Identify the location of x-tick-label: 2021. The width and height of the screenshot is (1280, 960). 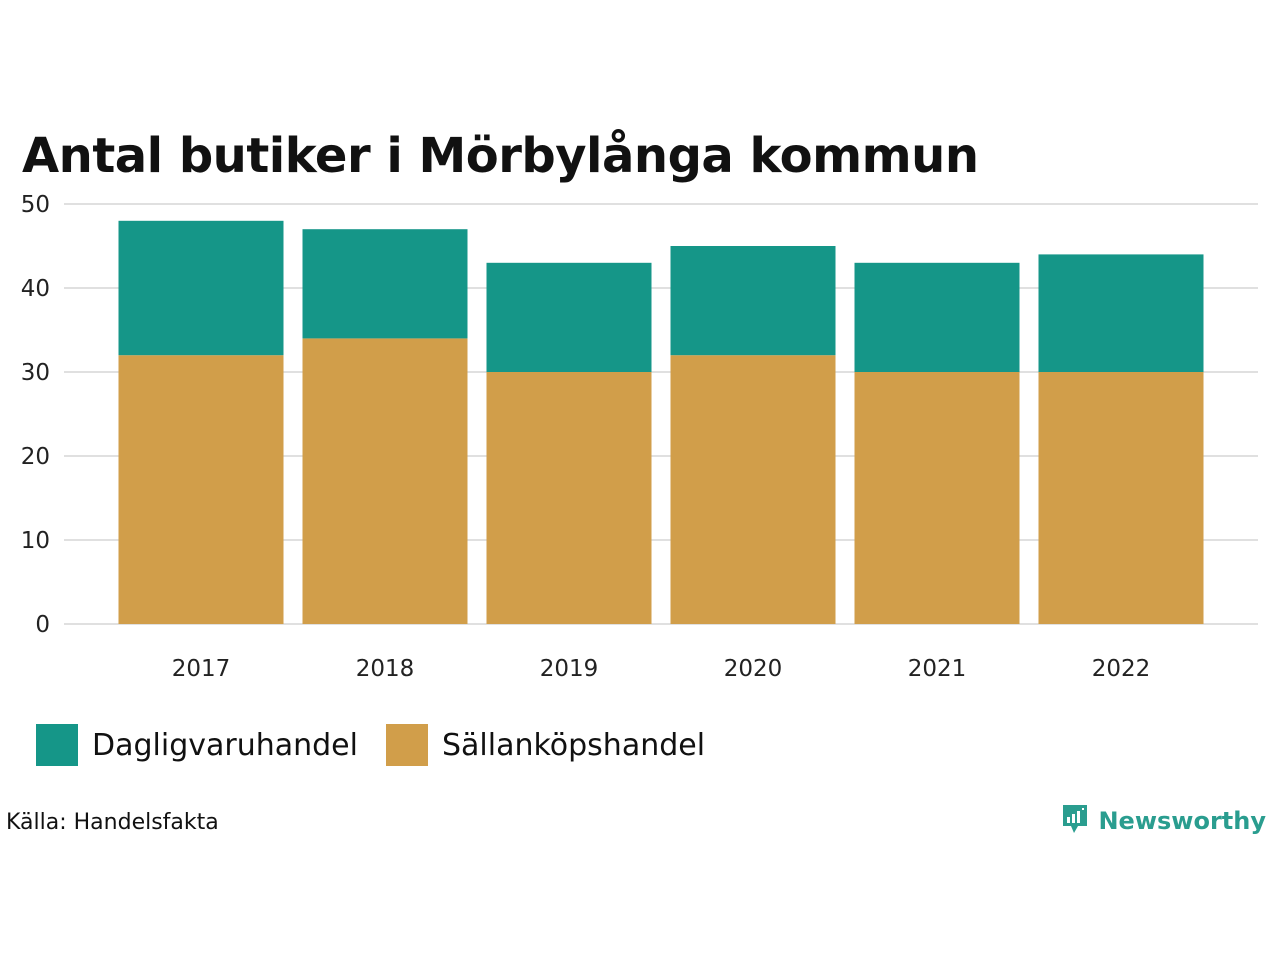
(937, 669).